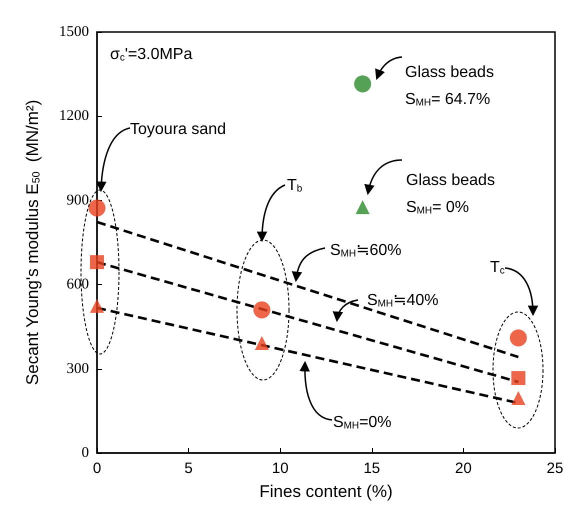 This screenshot has width=570, height=505. I want to click on x-tick-label: 0, so click(97, 468).